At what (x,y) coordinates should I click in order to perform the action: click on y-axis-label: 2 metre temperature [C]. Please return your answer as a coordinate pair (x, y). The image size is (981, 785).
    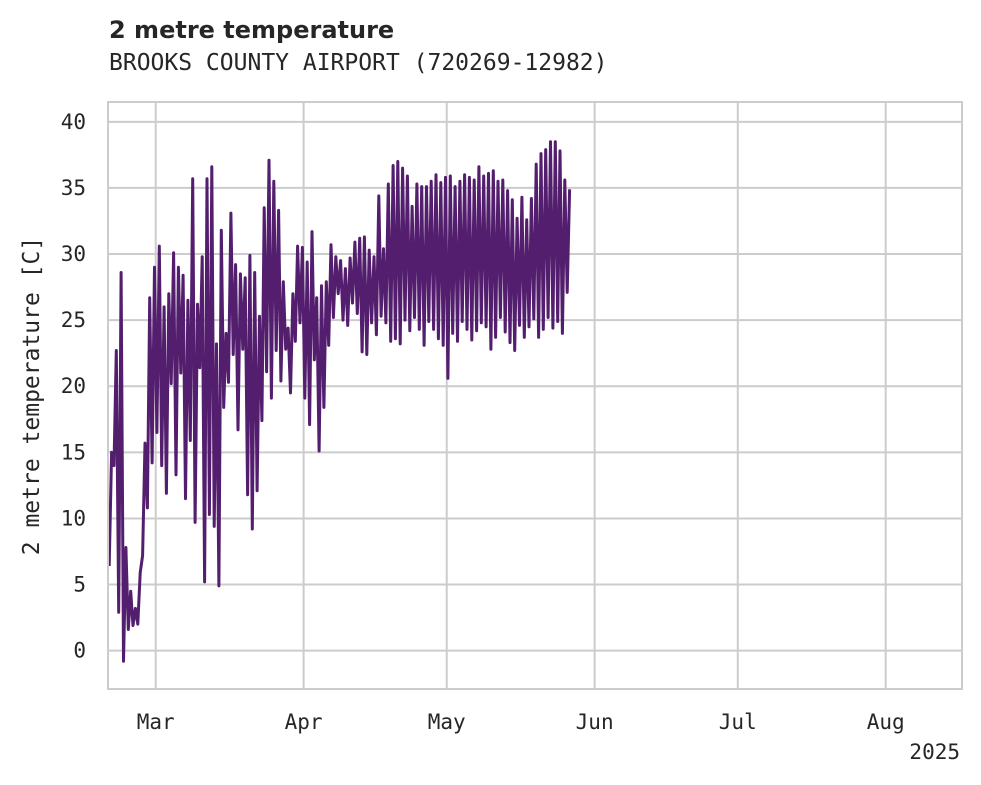
    Looking at the image, I should click on (32, 396).